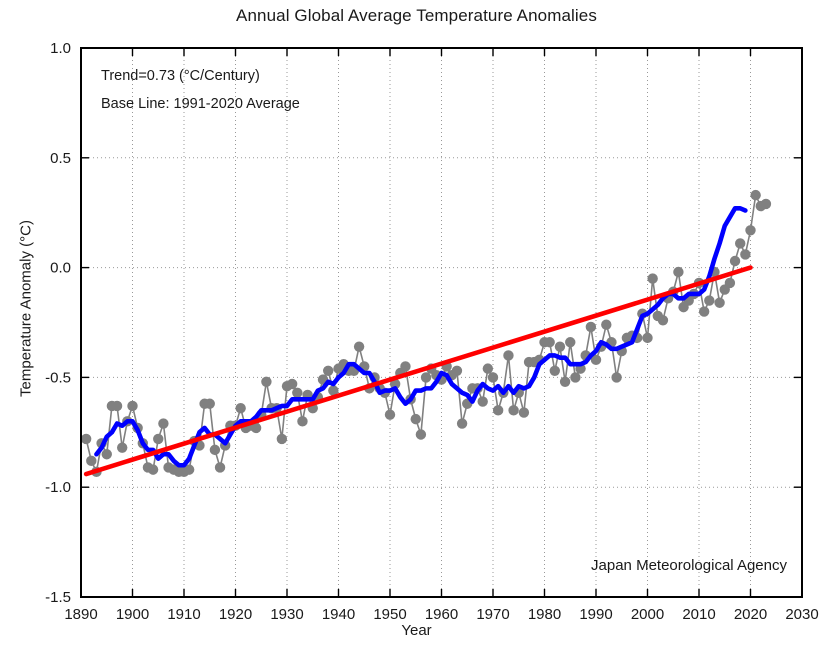  What do you see at coordinates (492, 614) in the screenshot?
I see `x-tick-label: 1970` at bounding box center [492, 614].